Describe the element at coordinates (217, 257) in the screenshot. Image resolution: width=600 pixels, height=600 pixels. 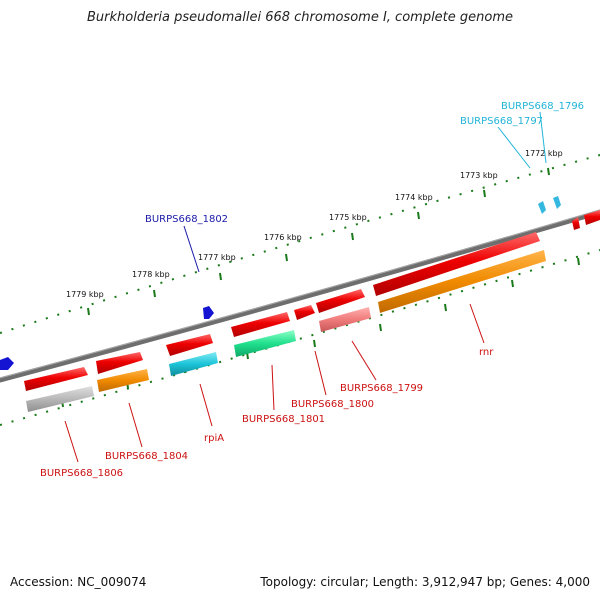
I see `tick-label: 1777 kbp` at that location.